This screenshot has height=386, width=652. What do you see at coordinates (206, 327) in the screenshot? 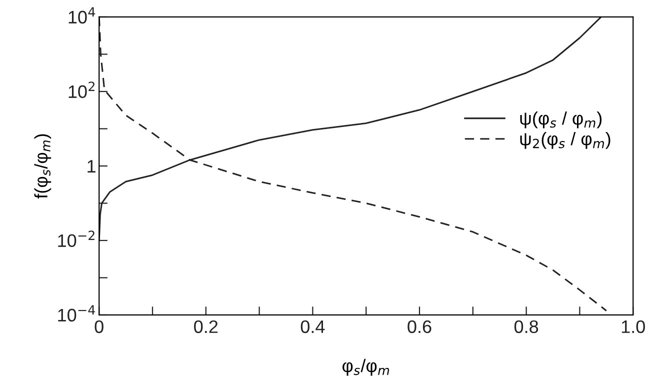
I see `x-tick-label: 0.2` at bounding box center [206, 327].